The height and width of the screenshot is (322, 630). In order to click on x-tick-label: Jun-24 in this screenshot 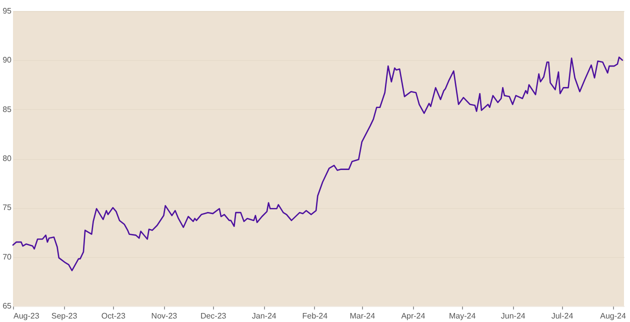, I will do `click(513, 316)`.